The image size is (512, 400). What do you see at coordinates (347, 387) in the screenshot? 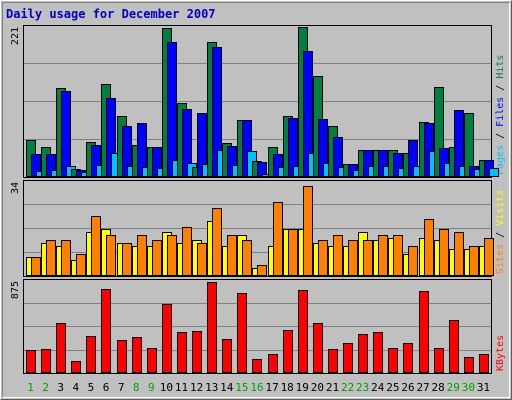
I see `x-tick-label: 22` at bounding box center [347, 387].